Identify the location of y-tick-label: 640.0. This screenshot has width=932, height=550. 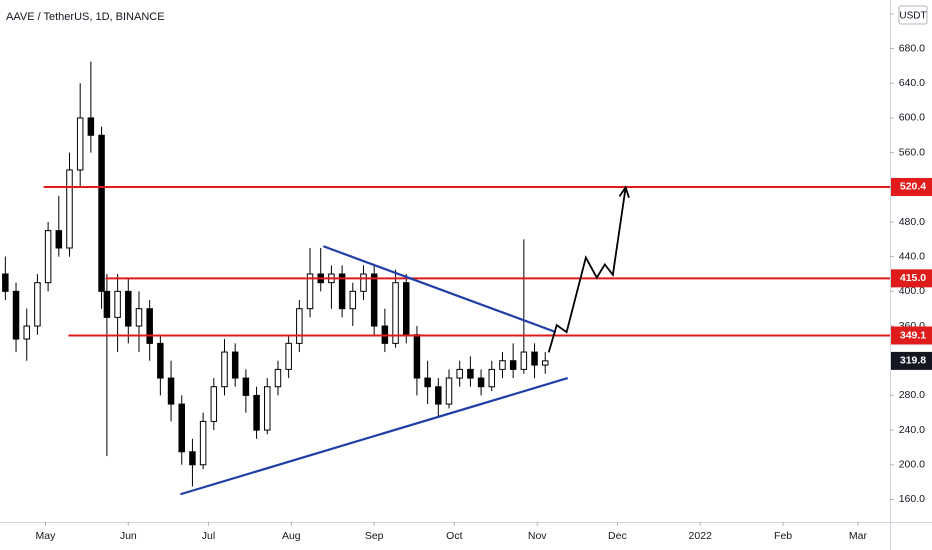
(912, 83).